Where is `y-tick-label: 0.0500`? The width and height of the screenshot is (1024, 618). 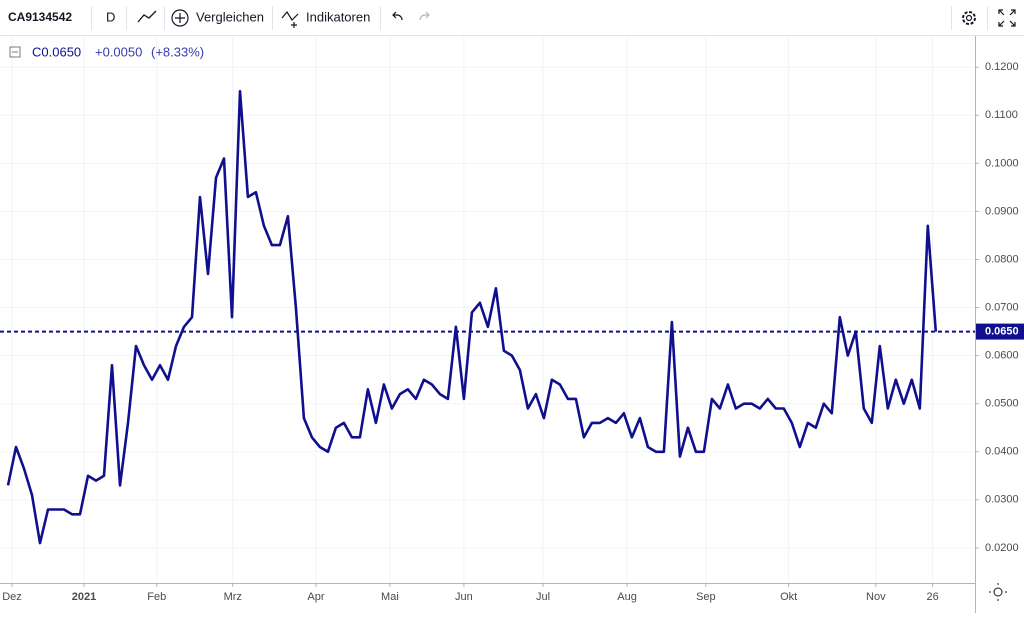 y-tick-label: 0.0500 is located at coordinates (1002, 404).